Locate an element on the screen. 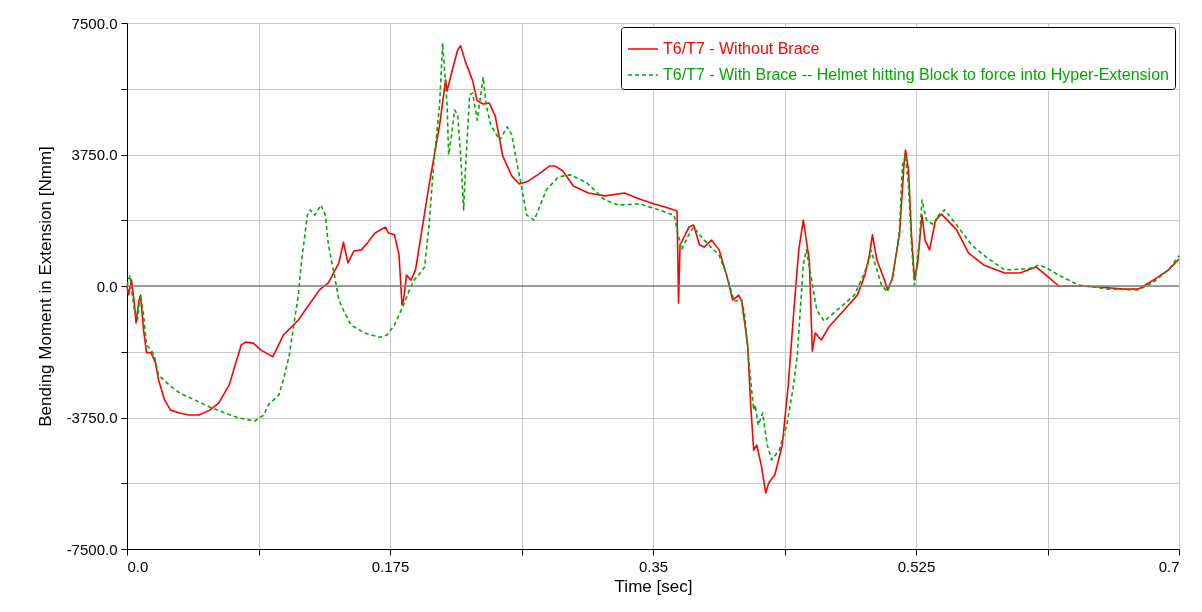  legend-label: T6/T7 - Without Brace is located at coordinates (741, 48).